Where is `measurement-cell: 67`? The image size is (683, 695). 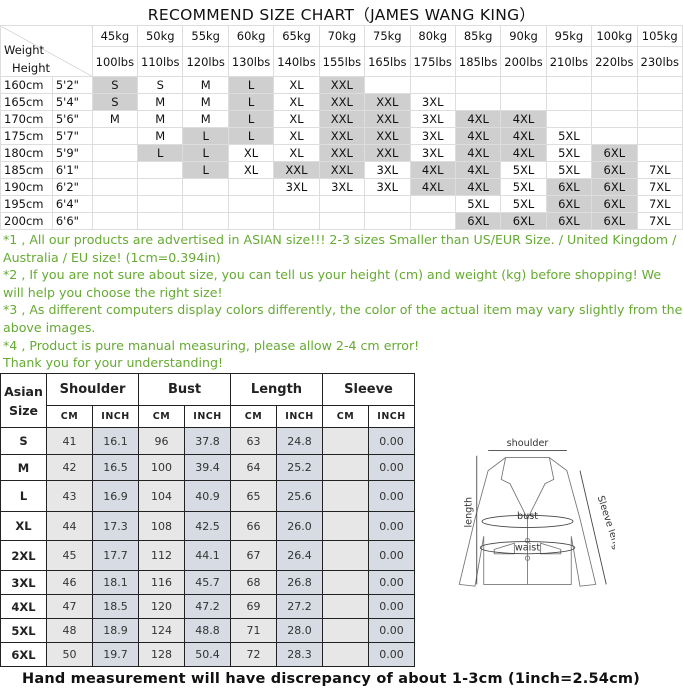
measurement-cell: 67 is located at coordinates (253, 555).